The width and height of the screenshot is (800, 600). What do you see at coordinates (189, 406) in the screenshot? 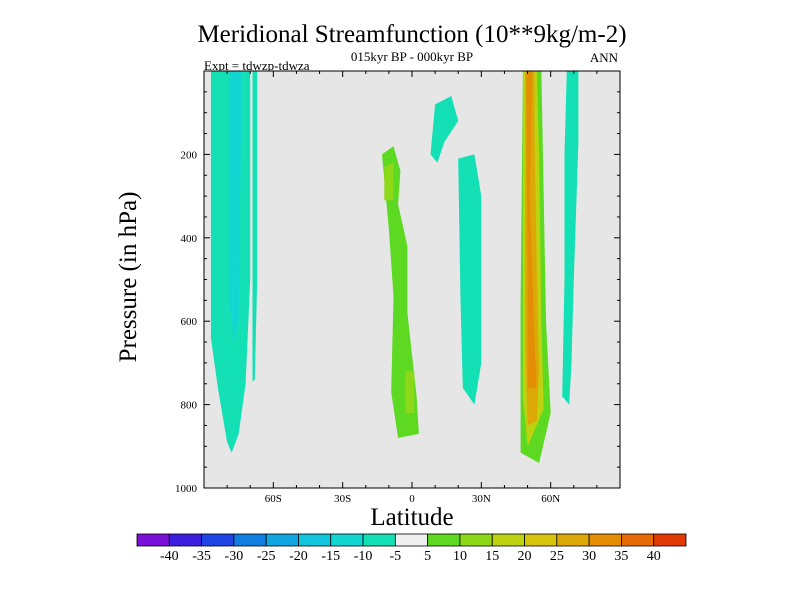
I see `y-tick-label: 800` at bounding box center [189, 406].